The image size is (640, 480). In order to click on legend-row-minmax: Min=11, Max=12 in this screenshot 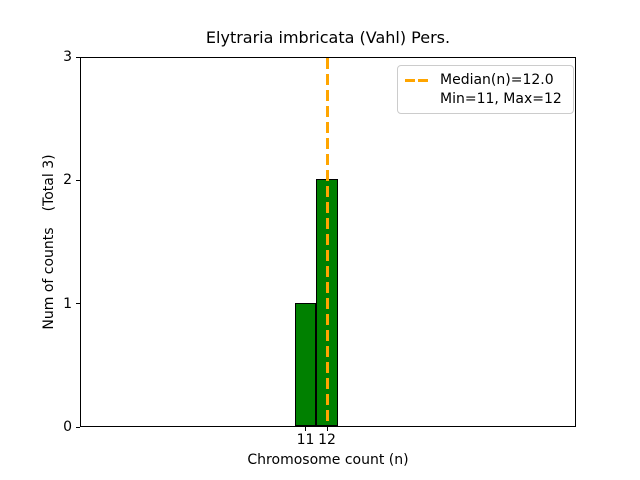, I will do `click(485, 99)`.